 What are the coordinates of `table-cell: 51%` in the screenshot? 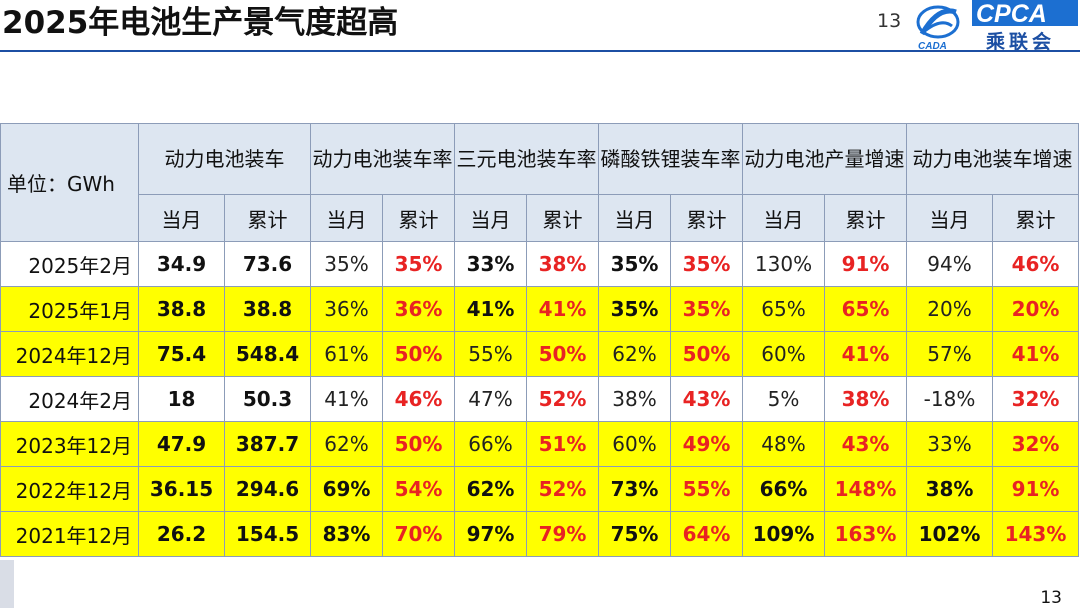 It's located at (562, 444).